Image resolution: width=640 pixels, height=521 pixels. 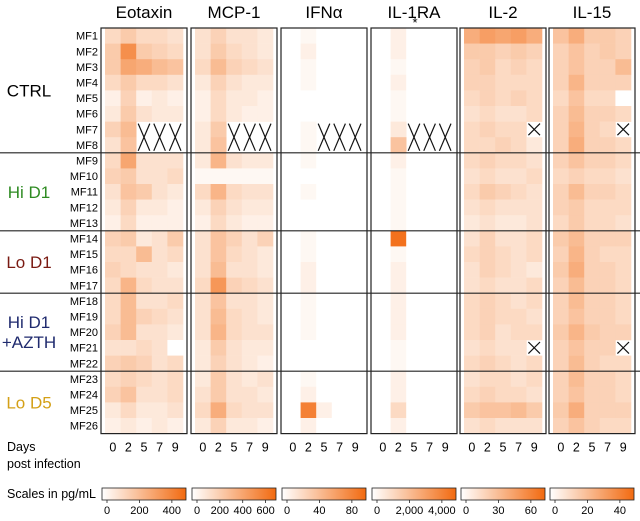 What do you see at coordinates (84, 318) in the screenshot?
I see `row-label: MF19` at bounding box center [84, 318].